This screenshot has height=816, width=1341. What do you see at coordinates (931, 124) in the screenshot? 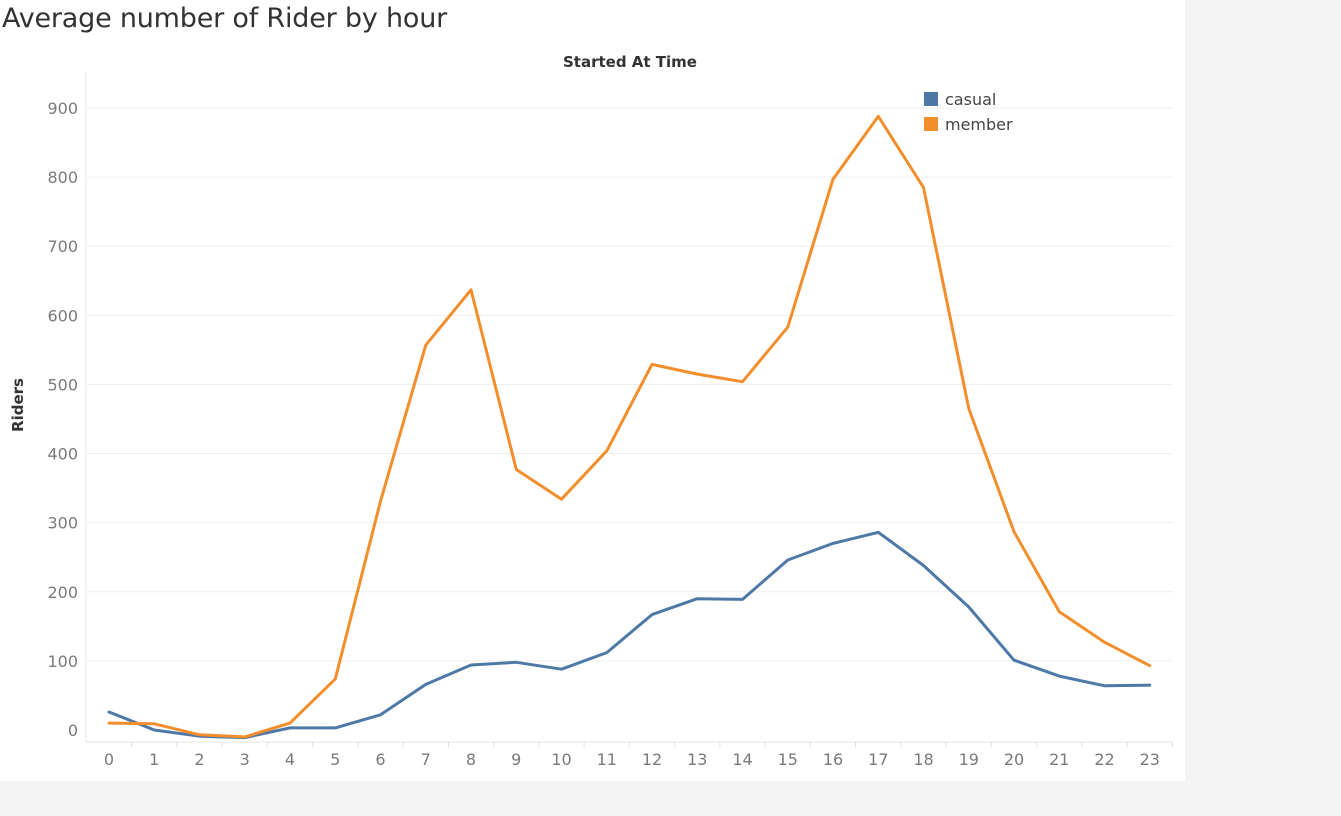
I see `legend-swatch-member` at bounding box center [931, 124].